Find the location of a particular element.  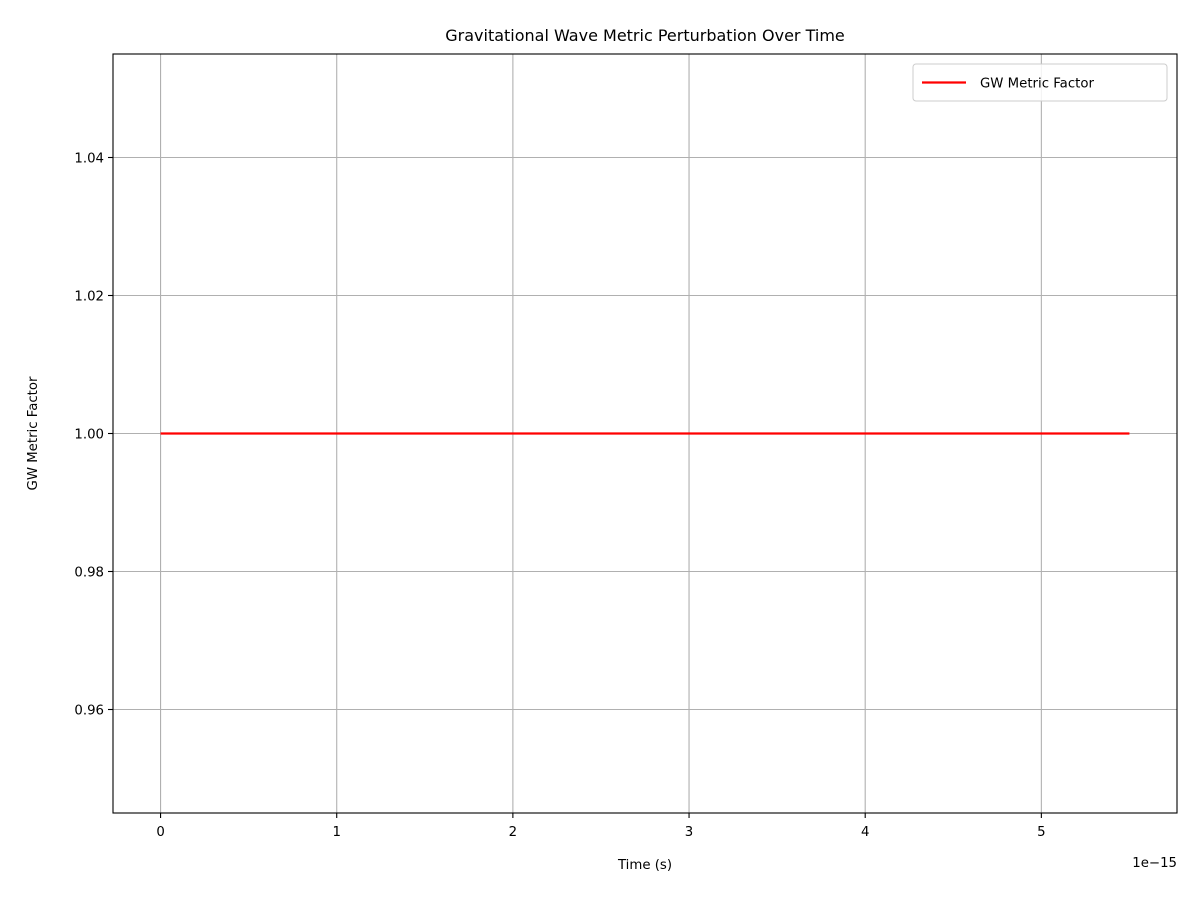

y-tick-label: 1.04 is located at coordinates (89, 159).